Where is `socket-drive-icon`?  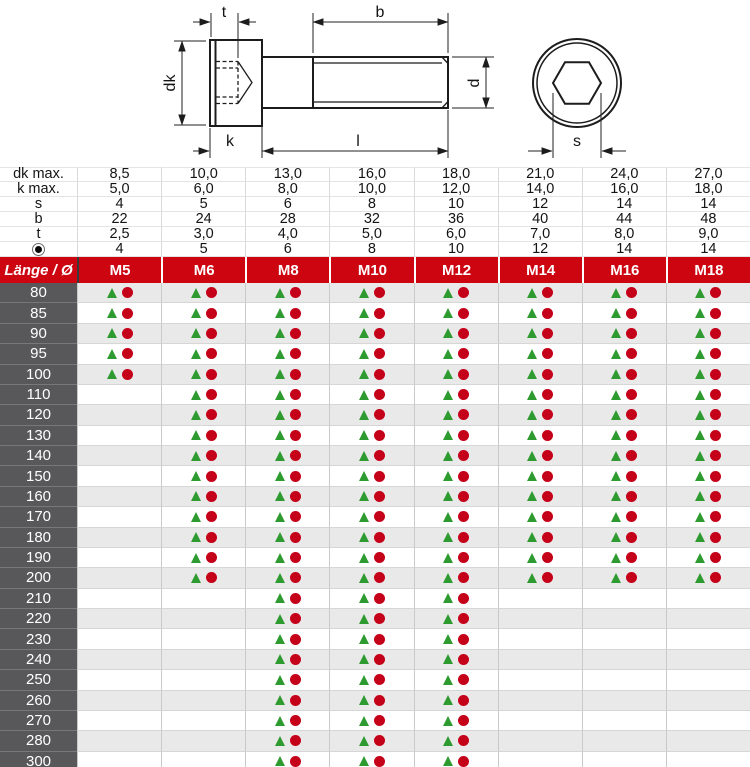 socket-drive-icon is located at coordinates (38, 249).